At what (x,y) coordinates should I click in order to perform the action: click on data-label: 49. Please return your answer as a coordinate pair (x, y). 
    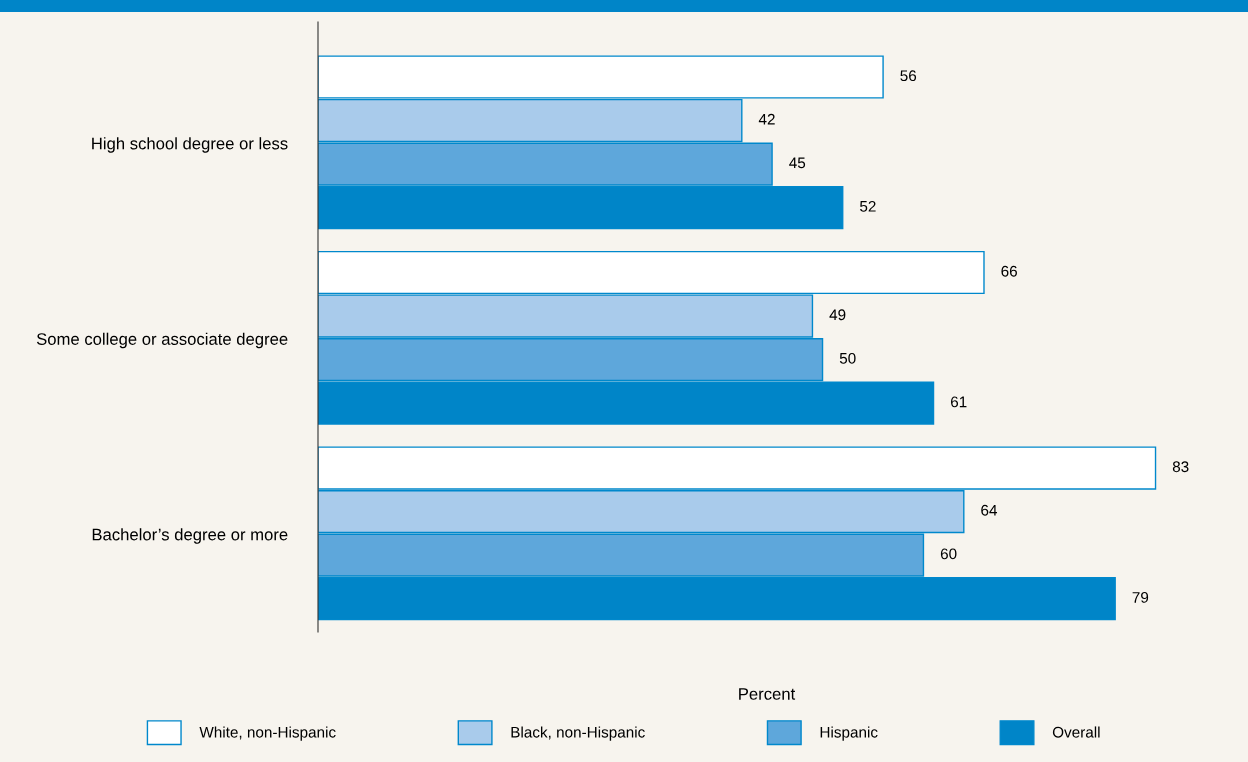
    Looking at the image, I should click on (837, 315).